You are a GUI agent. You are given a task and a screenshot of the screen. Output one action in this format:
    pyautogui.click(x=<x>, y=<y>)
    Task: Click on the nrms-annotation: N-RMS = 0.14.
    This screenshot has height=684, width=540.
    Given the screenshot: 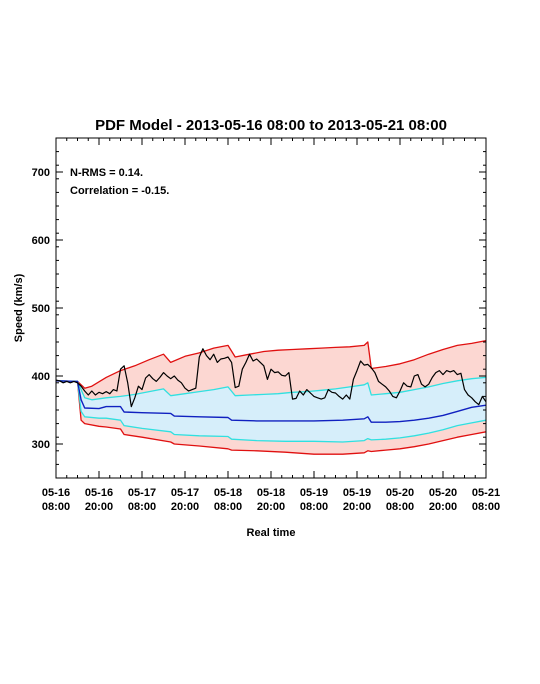 What is the action you would take?
    pyautogui.click(x=106, y=173)
    